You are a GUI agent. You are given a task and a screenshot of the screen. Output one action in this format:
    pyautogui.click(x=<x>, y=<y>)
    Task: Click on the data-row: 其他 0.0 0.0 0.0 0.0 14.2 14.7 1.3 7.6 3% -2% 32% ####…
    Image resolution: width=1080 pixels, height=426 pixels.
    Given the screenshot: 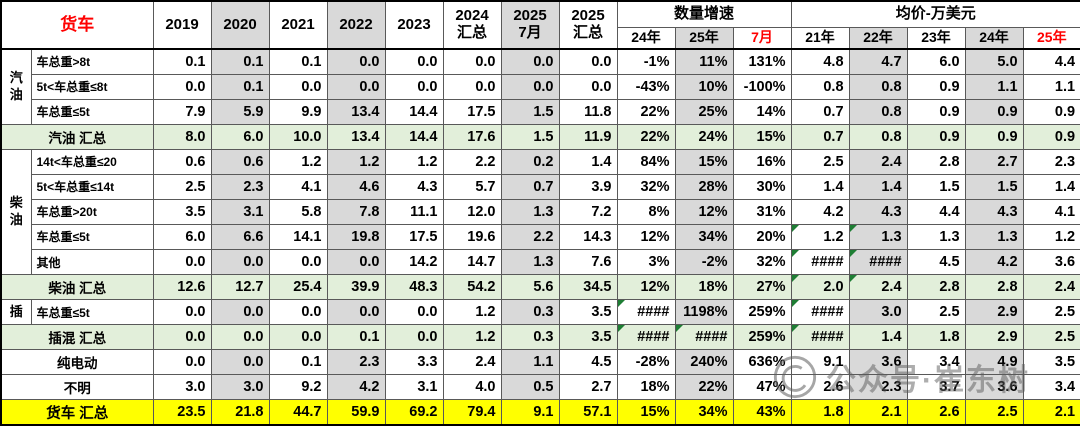 What is the action you would take?
    pyautogui.click(x=540, y=262)
    